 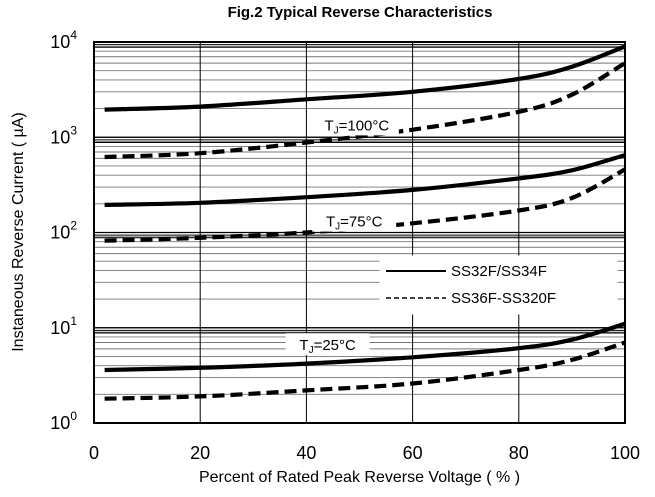 I want to click on annotations: TJ=100°C TJ=75°C TJ=25°C, so click(x=342, y=234).